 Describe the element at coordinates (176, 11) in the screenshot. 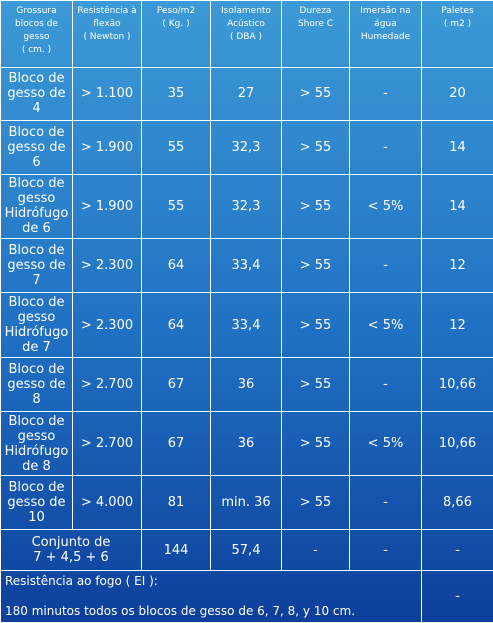

I see `cell-text-line: Peso/m2` at that location.